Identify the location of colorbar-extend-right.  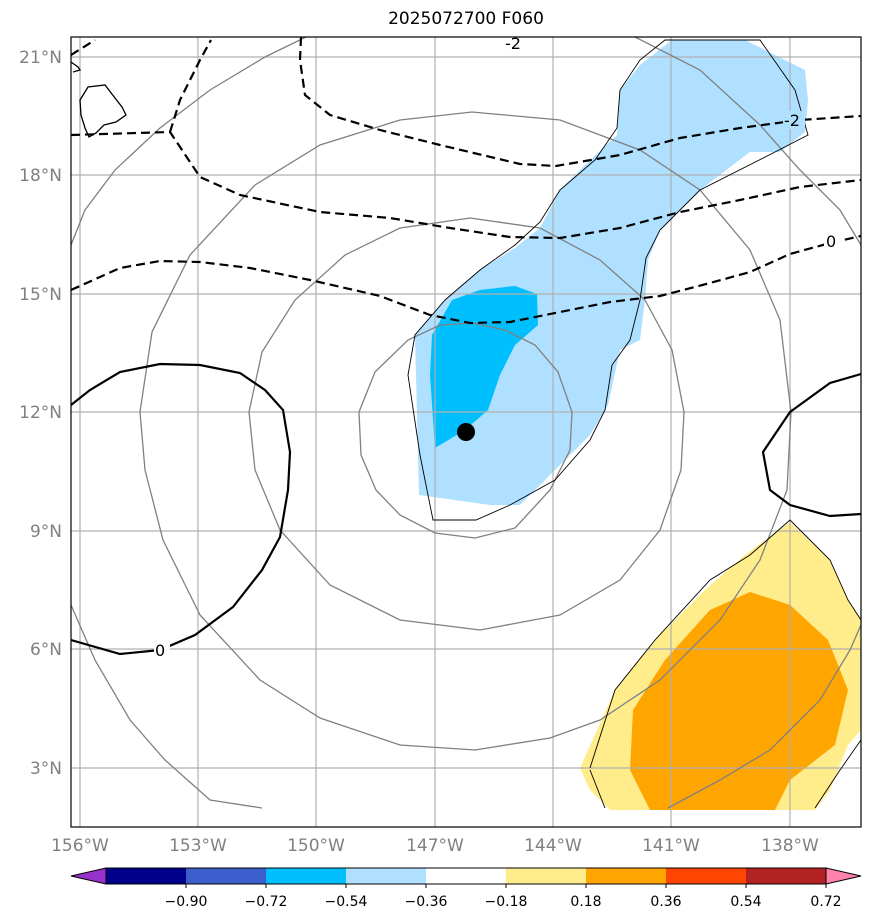
(843, 876).